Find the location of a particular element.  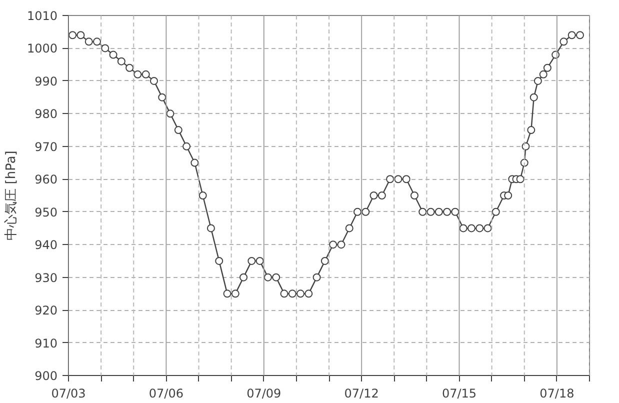

y-tick-label: 970 is located at coordinates (46, 147).